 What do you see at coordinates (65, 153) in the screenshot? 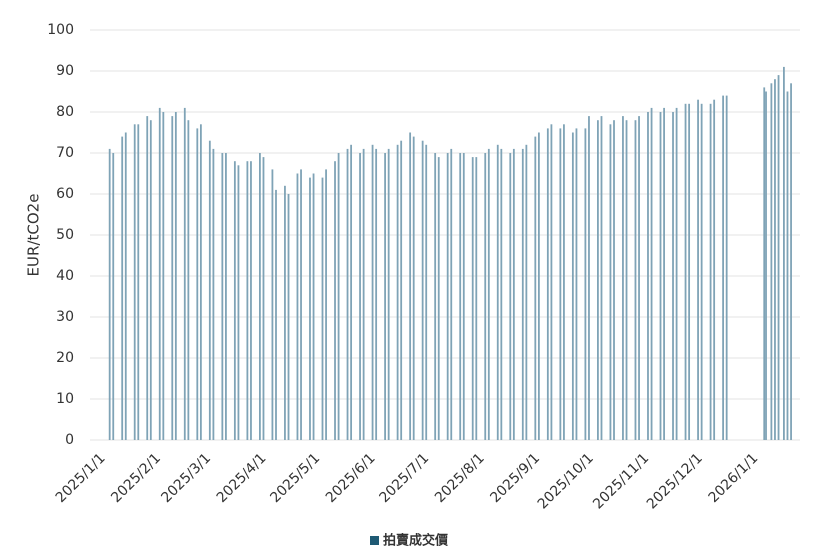
I see `y-tick-label: 70` at bounding box center [65, 153].